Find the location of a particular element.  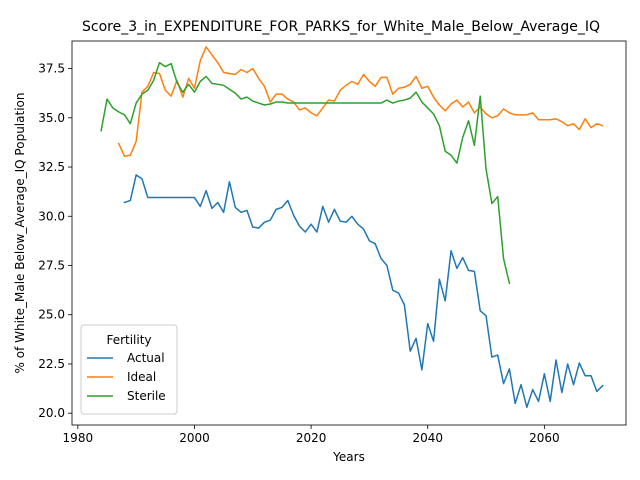

legend: Fertility Actual Ideal Sterile is located at coordinates (129, 369).